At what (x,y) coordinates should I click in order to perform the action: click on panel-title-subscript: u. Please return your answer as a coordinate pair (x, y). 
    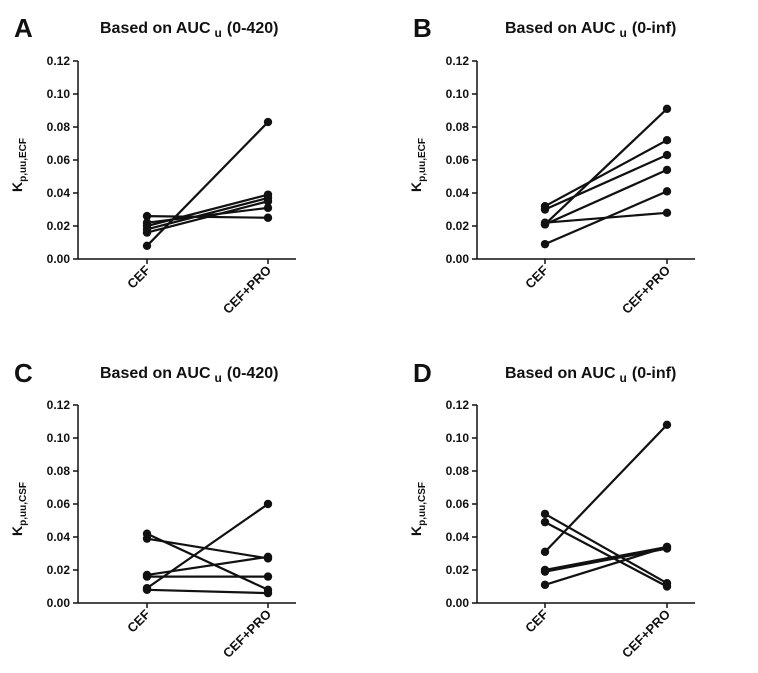
    Looking at the image, I should click on (623, 378).